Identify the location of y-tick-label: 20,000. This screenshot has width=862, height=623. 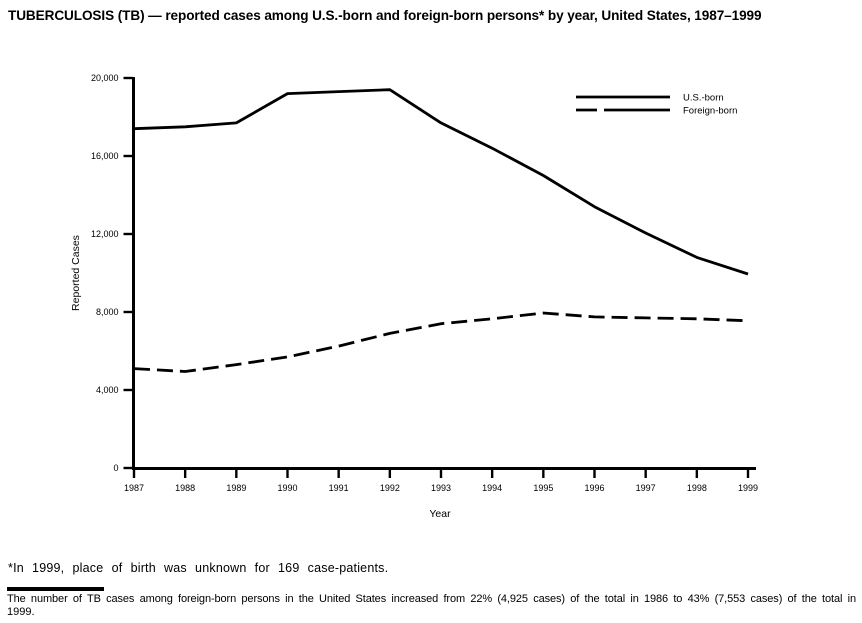
(105, 78).